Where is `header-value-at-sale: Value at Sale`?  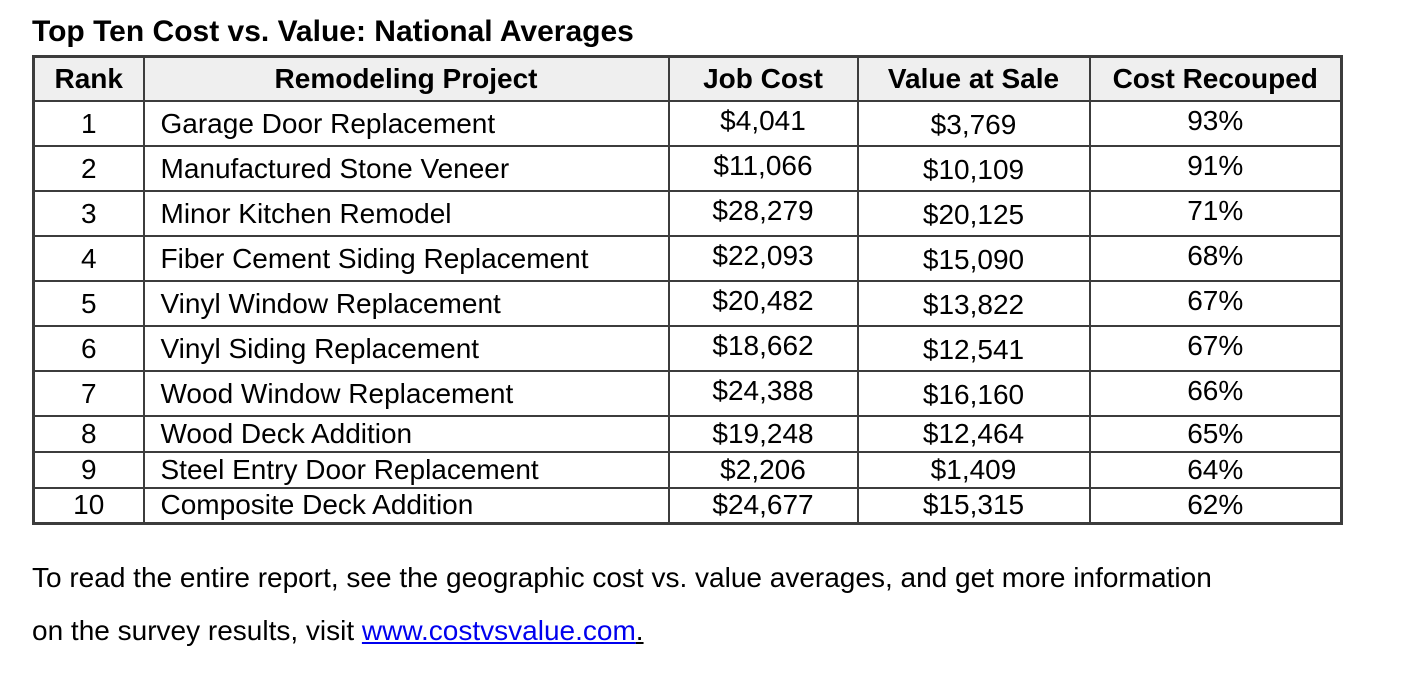 header-value-at-sale: Value at Sale is located at coordinates (973, 78).